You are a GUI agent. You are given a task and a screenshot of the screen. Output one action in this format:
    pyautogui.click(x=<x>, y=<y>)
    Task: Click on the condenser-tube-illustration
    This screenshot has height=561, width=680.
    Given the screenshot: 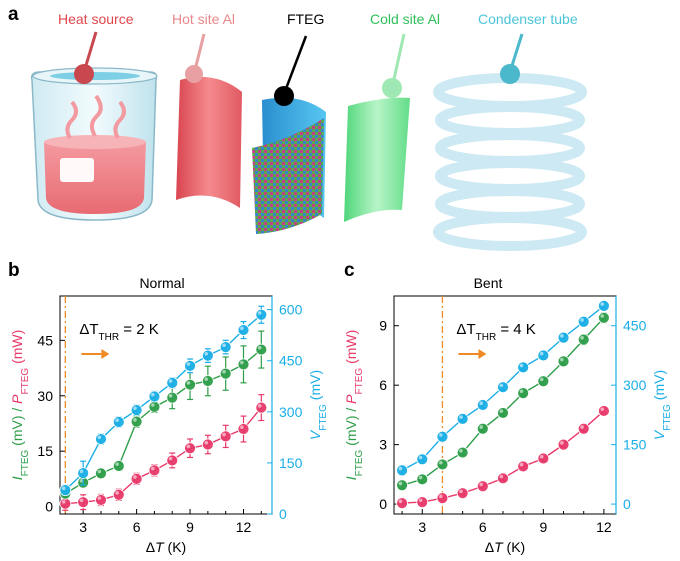 What is the action you would take?
    pyautogui.click(x=510, y=142)
    